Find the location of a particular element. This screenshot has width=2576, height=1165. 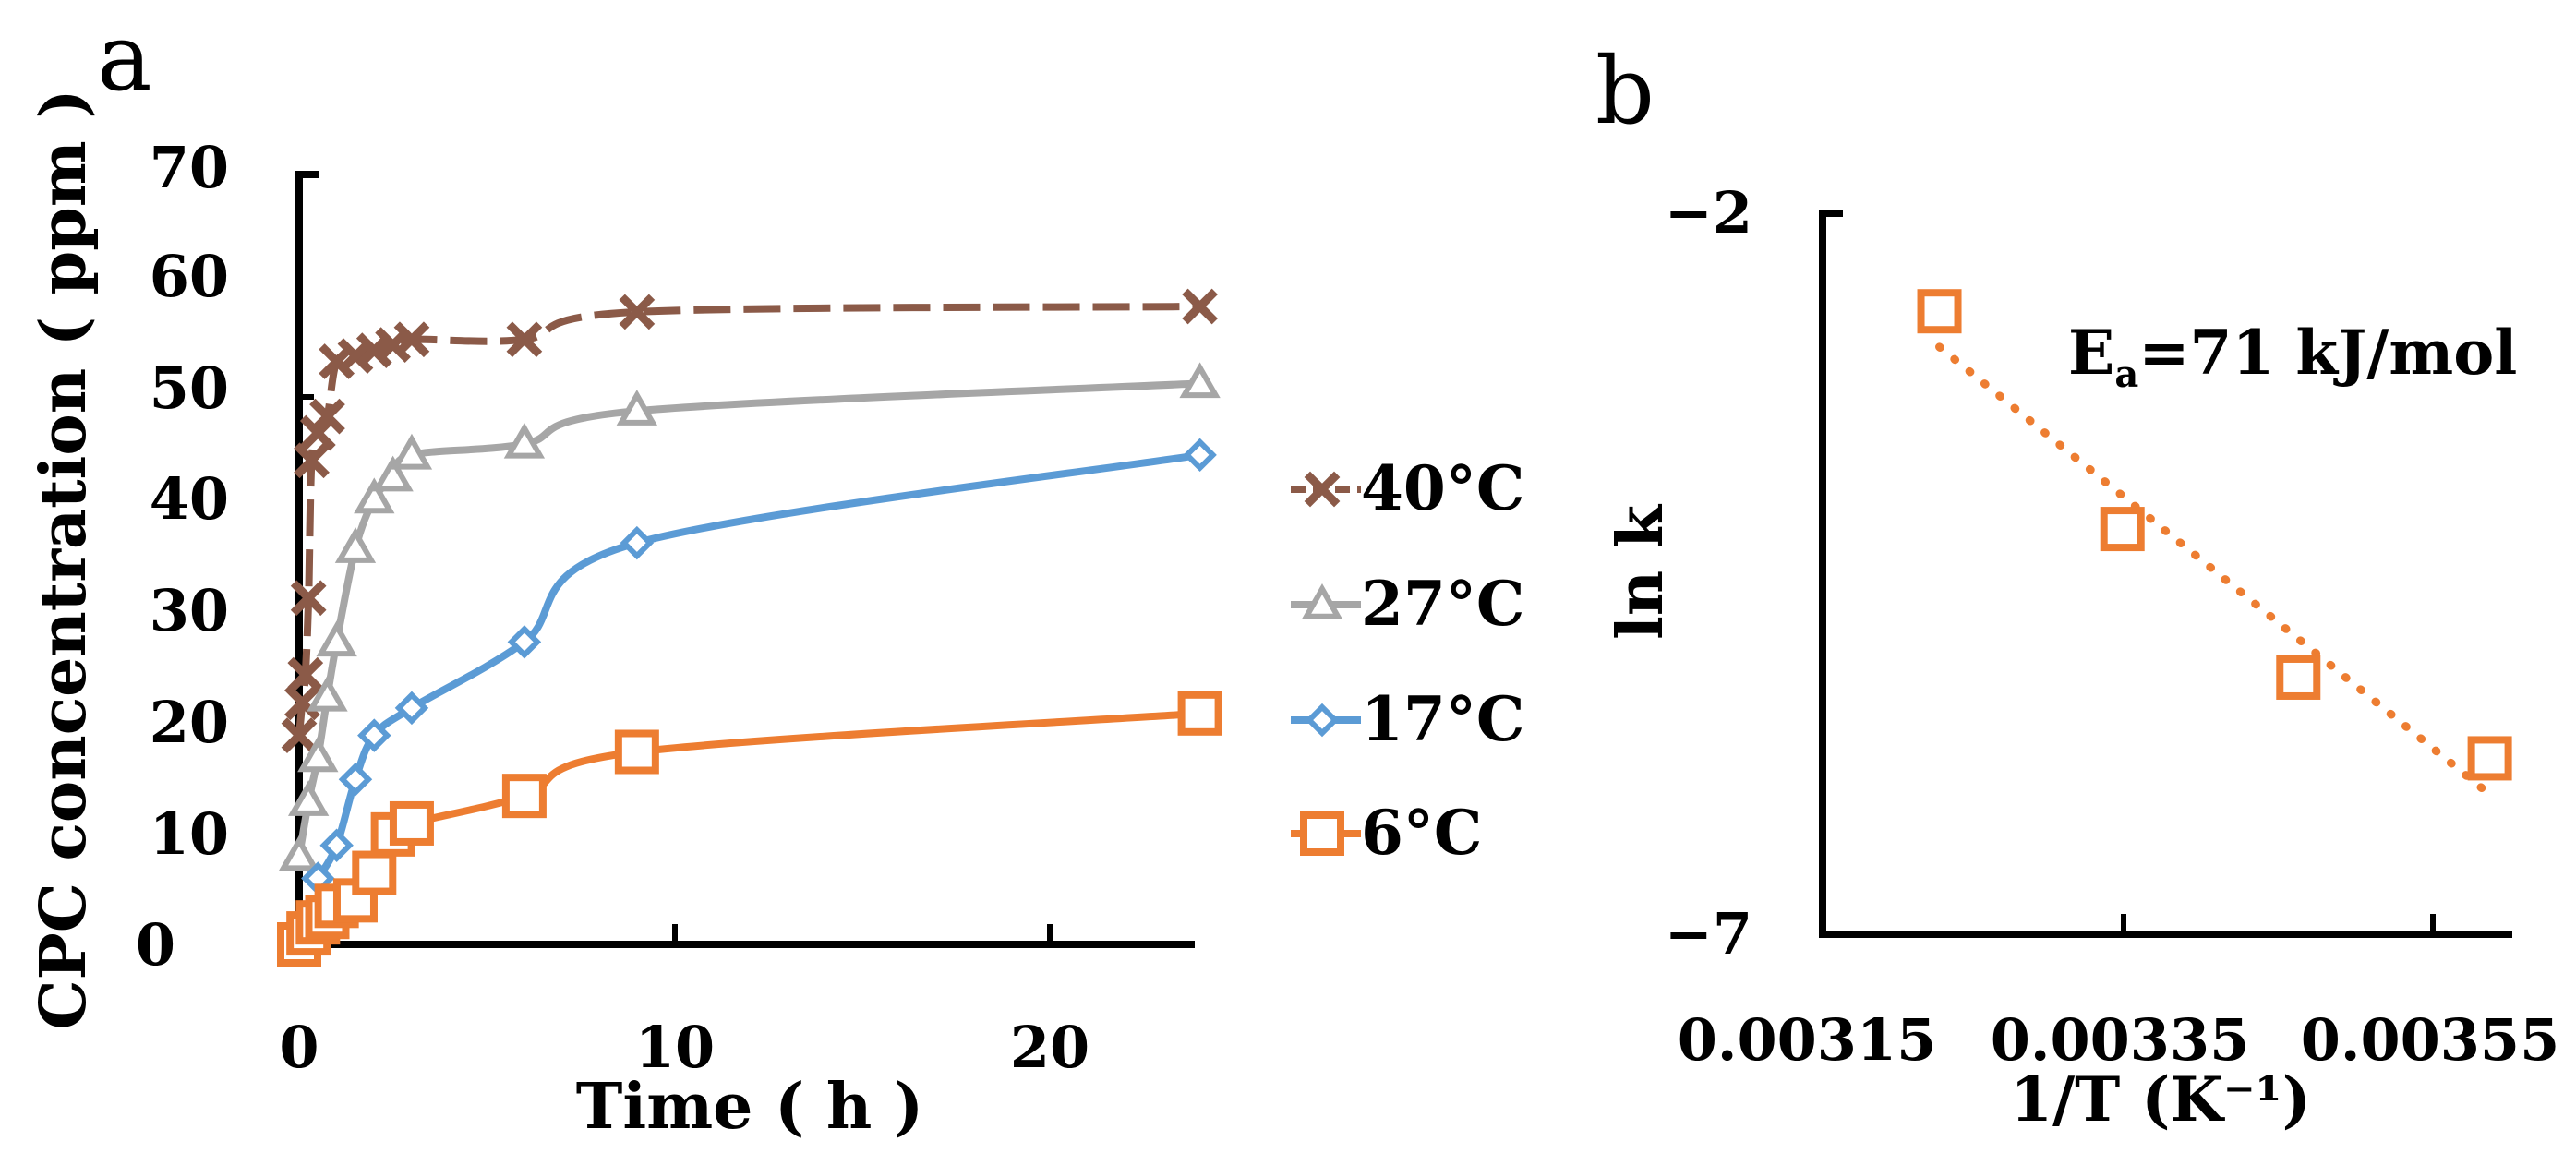

panel-a-x-axis-title: Time ( h ) is located at coordinates (749, 1107).